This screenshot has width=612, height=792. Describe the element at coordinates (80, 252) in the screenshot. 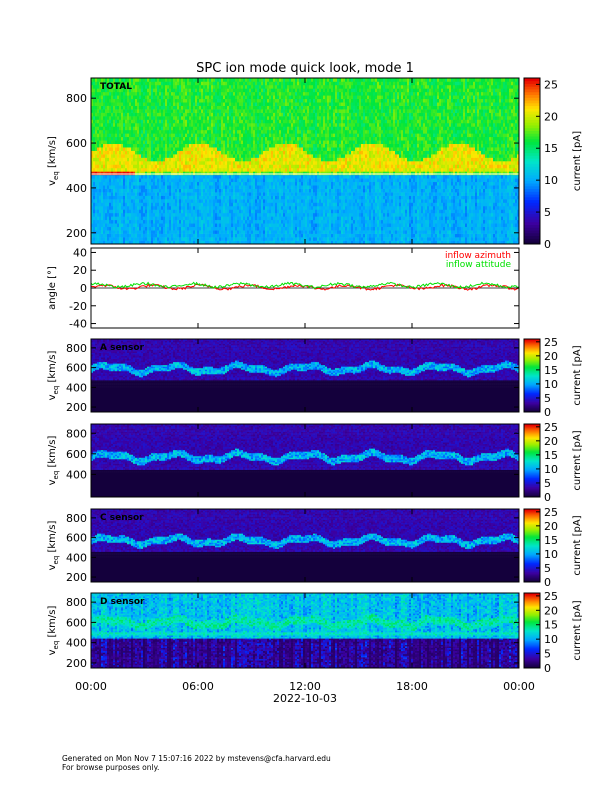

I see `y-tick-label: 40` at that location.